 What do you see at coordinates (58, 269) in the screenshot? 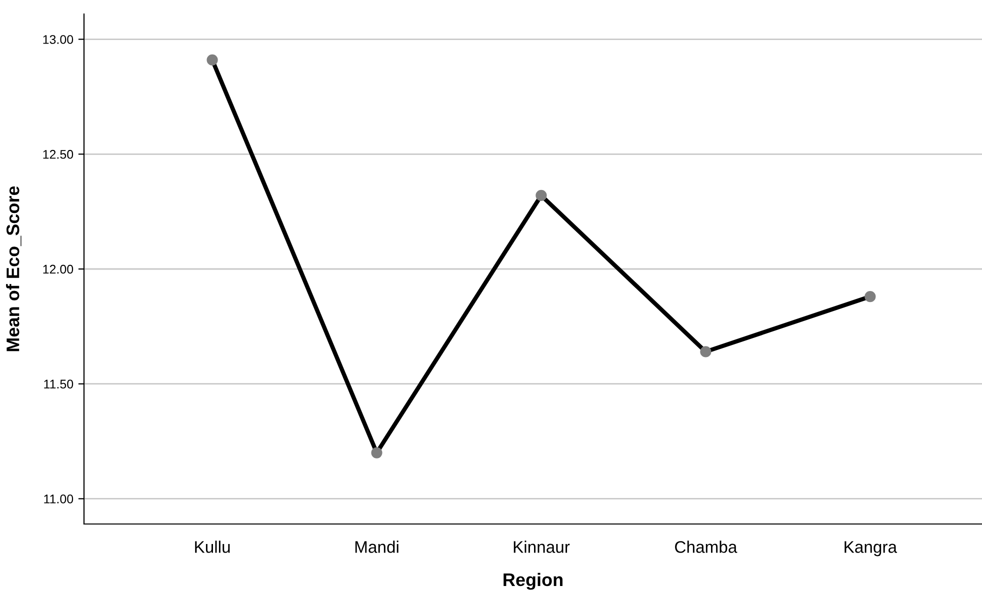
I see `y-tick-label: 12.00` at bounding box center [58, 269].